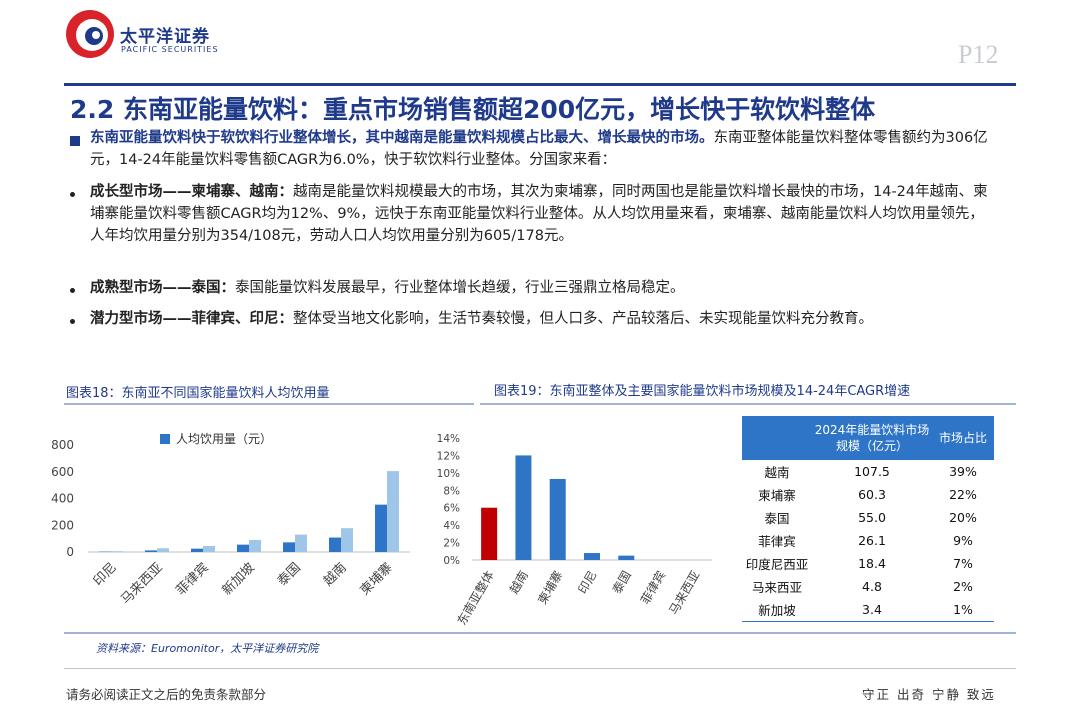  Describe the element at coordinates (776, 587) in the screenshot. I see `table-cell: 马来西亚` at that location.